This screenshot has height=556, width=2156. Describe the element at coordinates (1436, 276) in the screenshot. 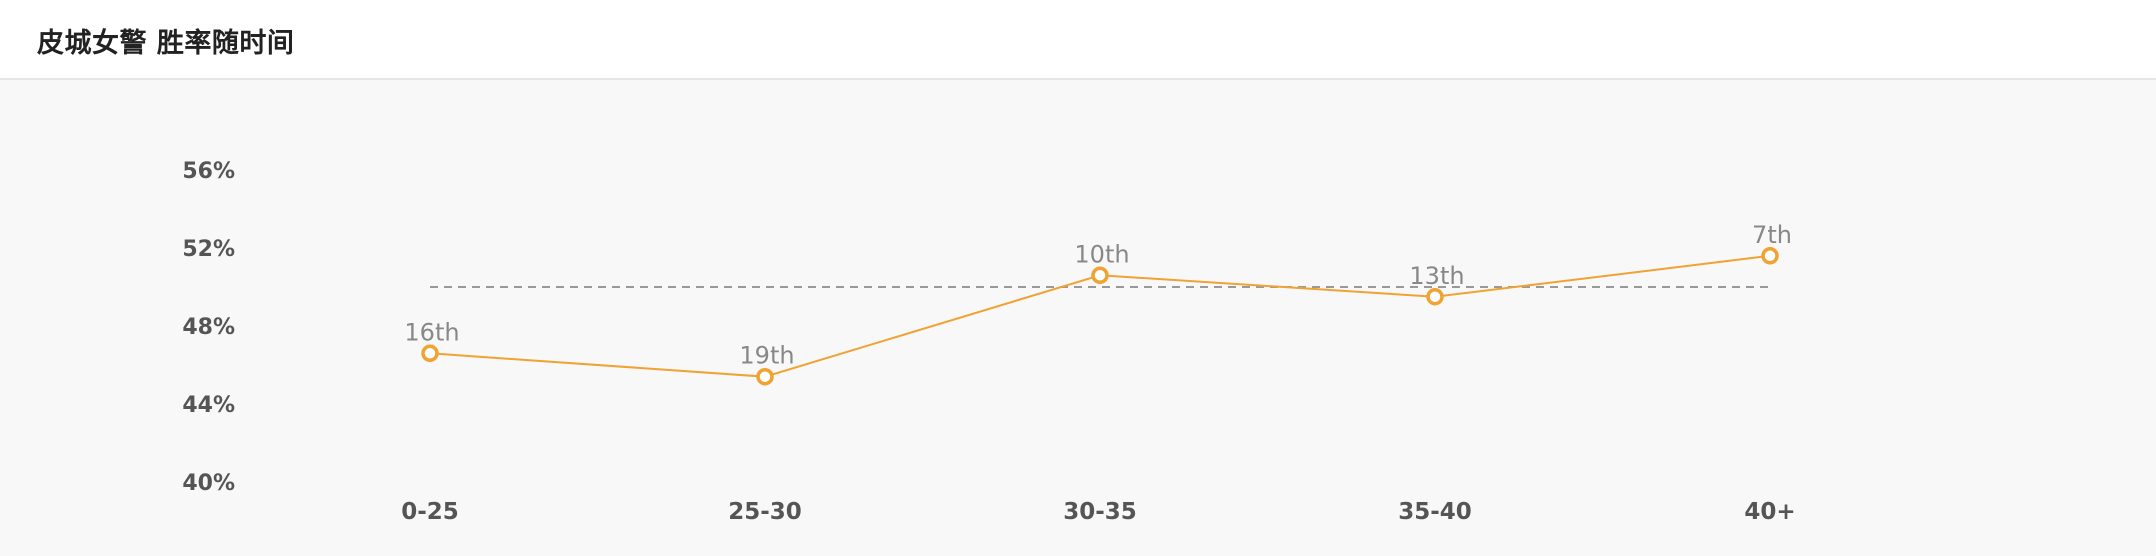

I see `data-label: 13th` at that location.